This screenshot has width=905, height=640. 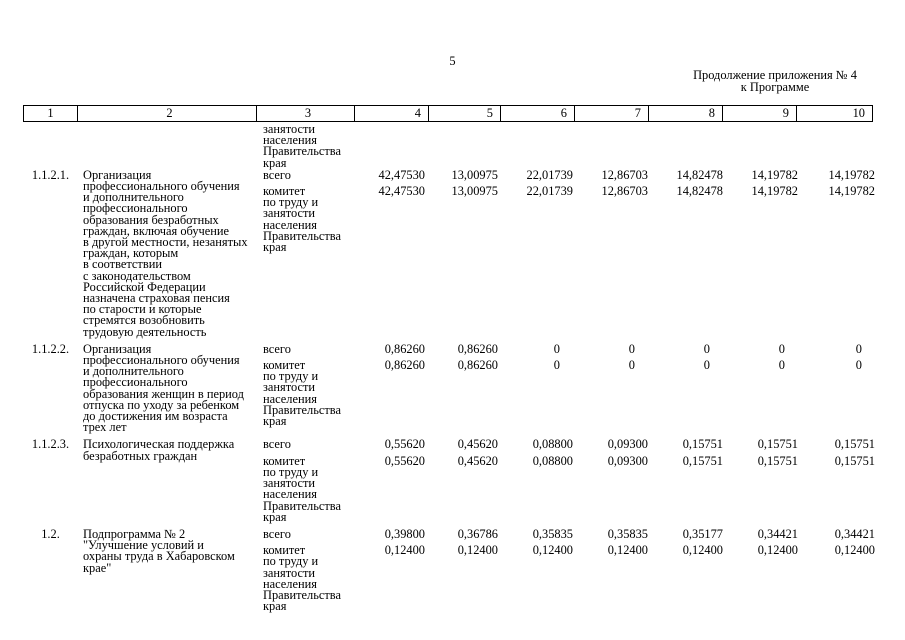 What do you see at coordinates (775, 75) in the screenshot?
I see `continuation-note-line1: Продолжение приложения № 4` at bounding box center [775, 75].